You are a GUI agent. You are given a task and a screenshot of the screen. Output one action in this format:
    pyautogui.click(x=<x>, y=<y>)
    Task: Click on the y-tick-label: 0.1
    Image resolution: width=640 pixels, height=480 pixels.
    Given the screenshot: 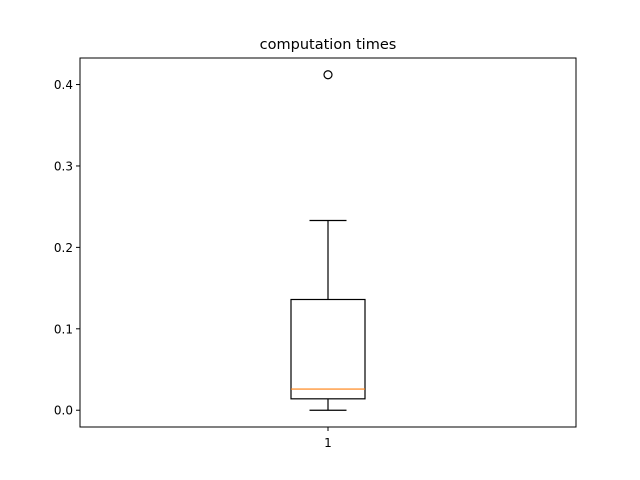 What is the action you would take?
    pyautogui.click(x=63, y=329)
    